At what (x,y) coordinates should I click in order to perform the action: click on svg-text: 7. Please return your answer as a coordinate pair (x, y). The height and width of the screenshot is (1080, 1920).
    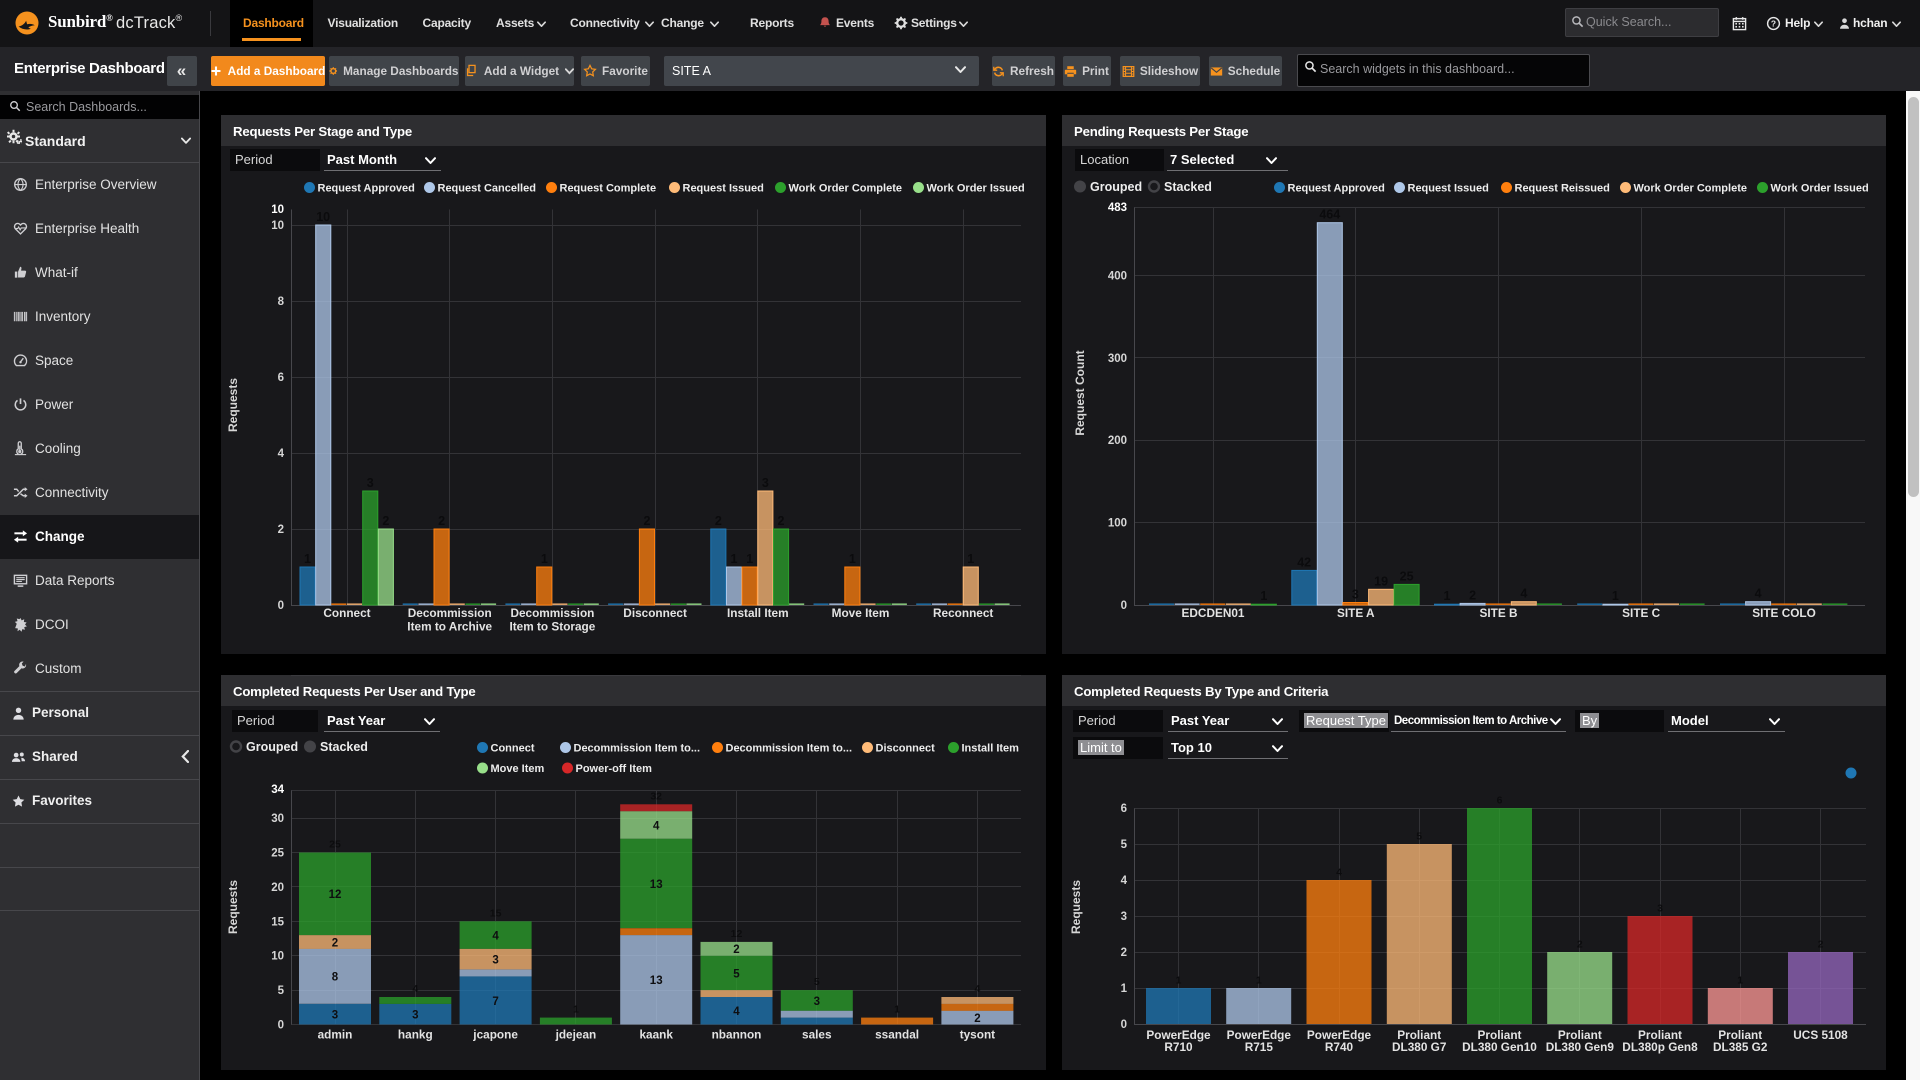
    Looking at the image, I should click on (495, 1002).